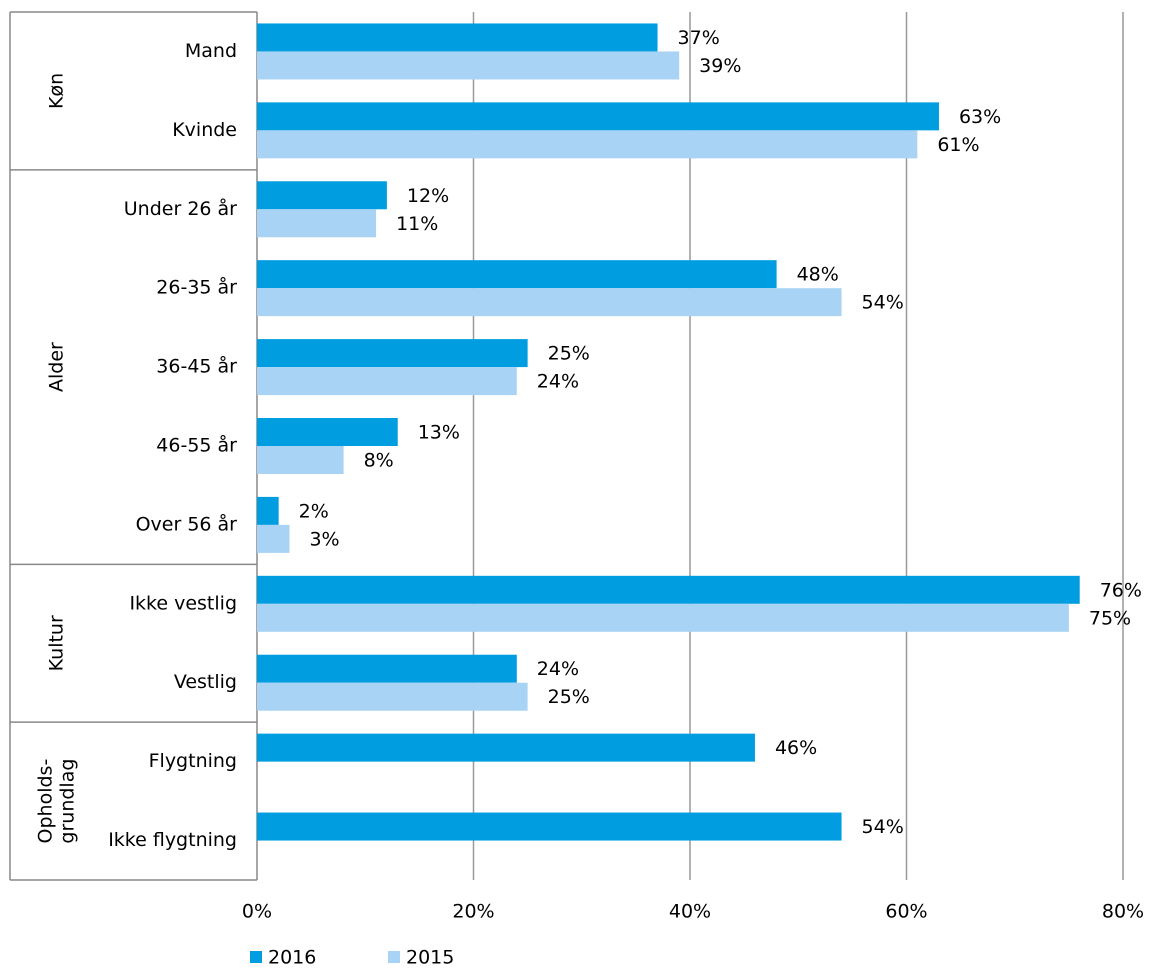 The height and width of the screenshot is (968, 1149). I want to click on value-label: 75%, so click(1110, 618).